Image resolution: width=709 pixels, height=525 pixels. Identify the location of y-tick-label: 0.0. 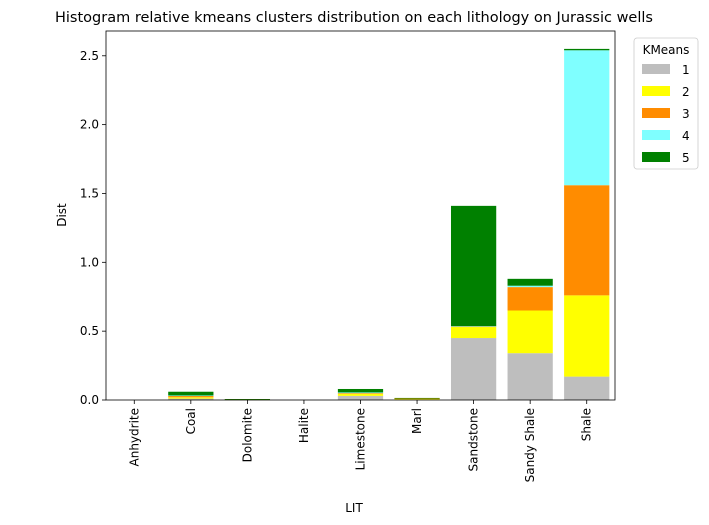
(89, 400).